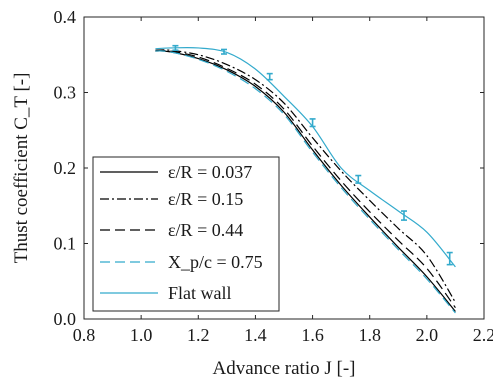 Image resolution: width=493 pixels, height=381 pixels. What do you see at coordinates (65, 244) in the screenshot?
I see `y-tick-label: 0.1` at bounding box center [65, 244].